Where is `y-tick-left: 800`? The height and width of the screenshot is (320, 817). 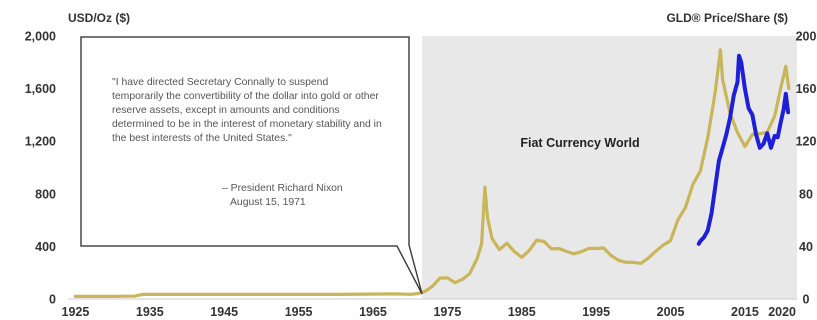
y-tick-left: 800 is located at coordinates (45, 194).